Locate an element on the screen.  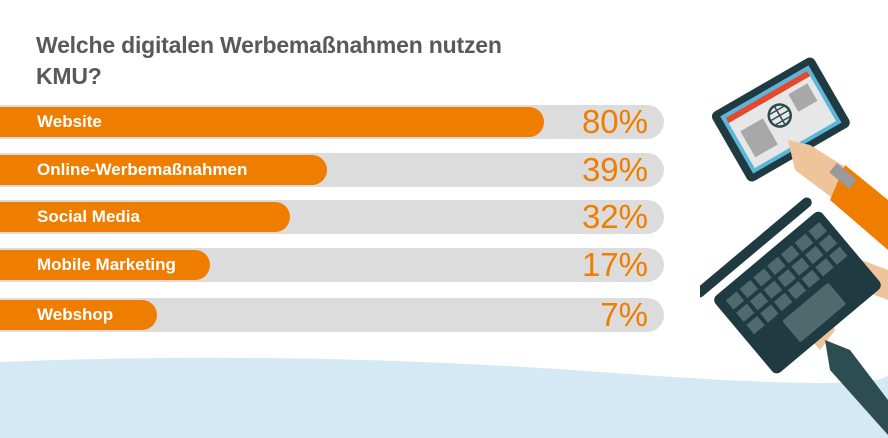
category-label: Online-Werbemaßnahmen is located at coordinates (142, 169).